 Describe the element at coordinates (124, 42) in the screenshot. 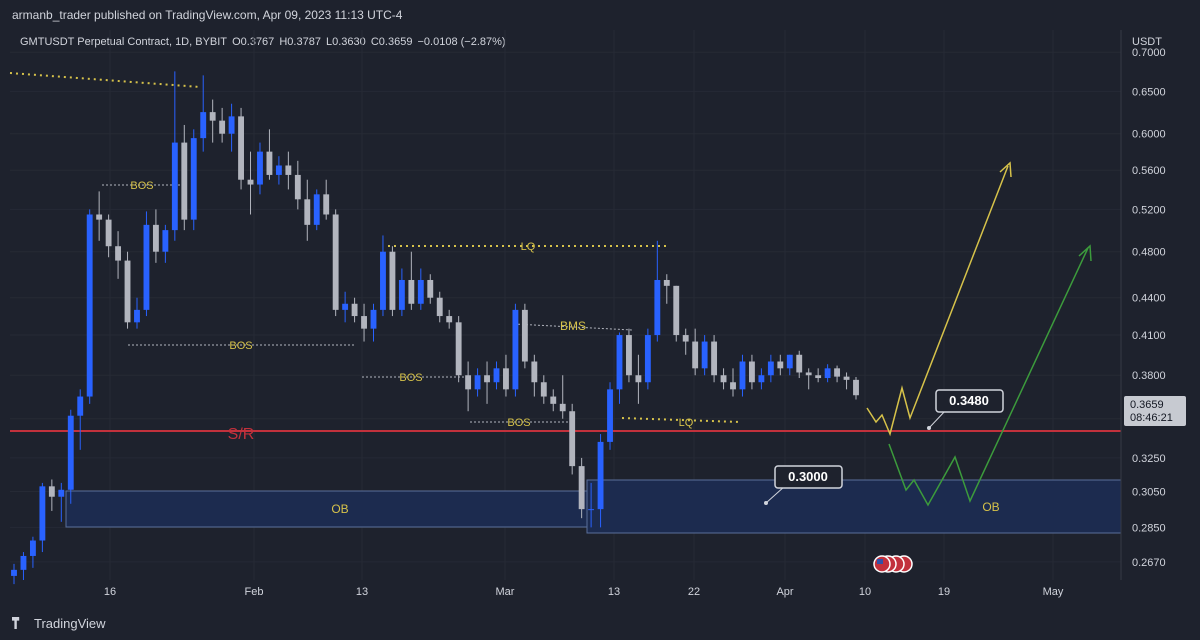

I see `symbol-name: GMTUSDT Perpetual Contract, 1D, BYBIT` at that location.